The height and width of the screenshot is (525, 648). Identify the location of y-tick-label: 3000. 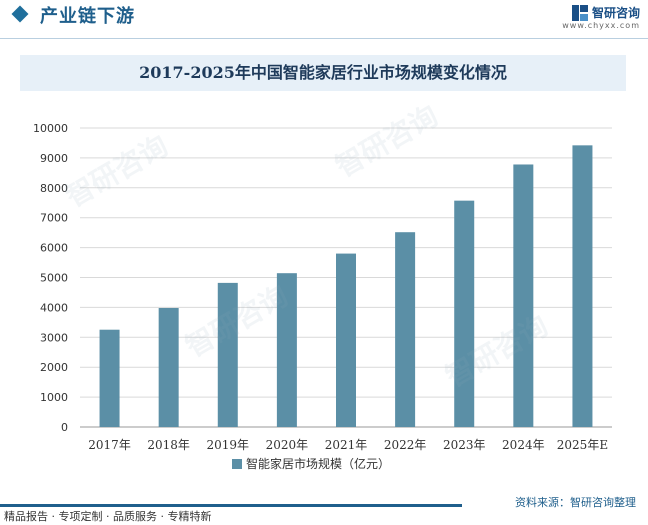
(54, 337).